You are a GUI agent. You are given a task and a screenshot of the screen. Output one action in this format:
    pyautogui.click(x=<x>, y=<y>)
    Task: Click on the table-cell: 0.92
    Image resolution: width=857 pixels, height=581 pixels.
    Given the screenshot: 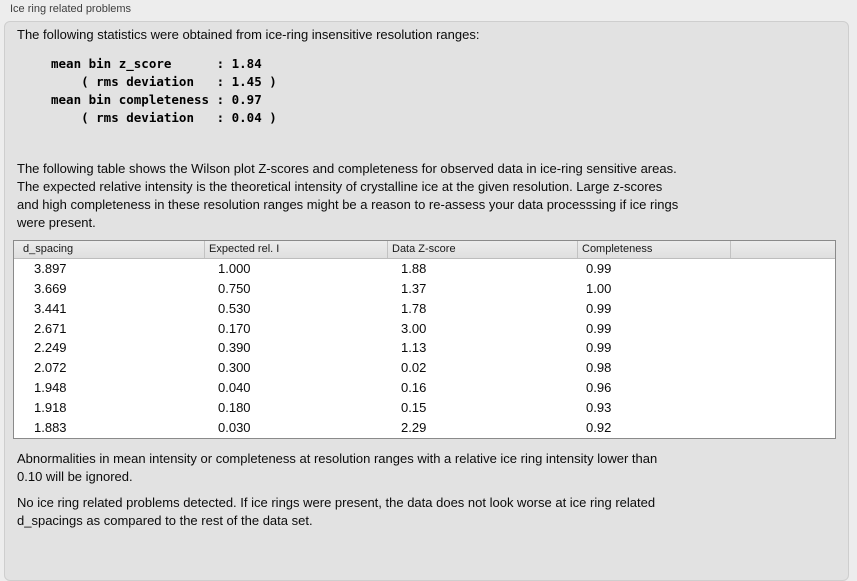 What is the action you would take?
    pyautogui.click(x=599, y=427)
    